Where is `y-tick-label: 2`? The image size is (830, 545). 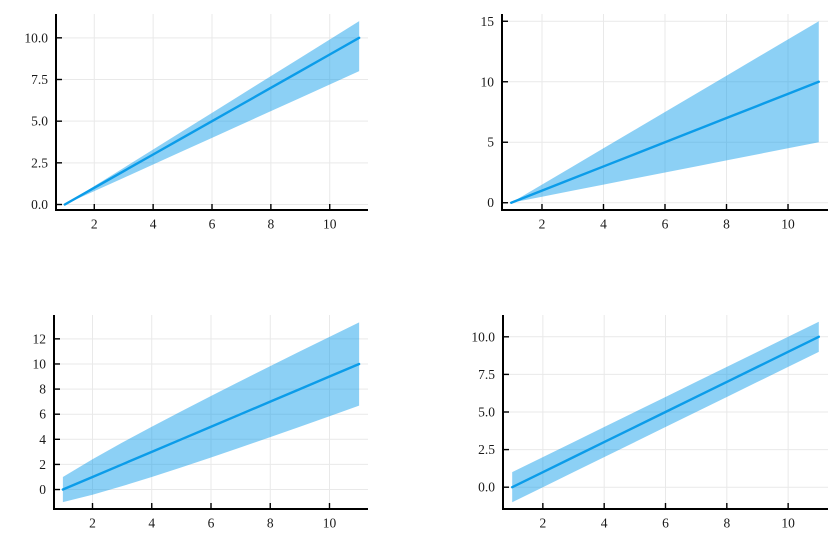 y-tick-label: 2 is located at coordinates (42, 464).